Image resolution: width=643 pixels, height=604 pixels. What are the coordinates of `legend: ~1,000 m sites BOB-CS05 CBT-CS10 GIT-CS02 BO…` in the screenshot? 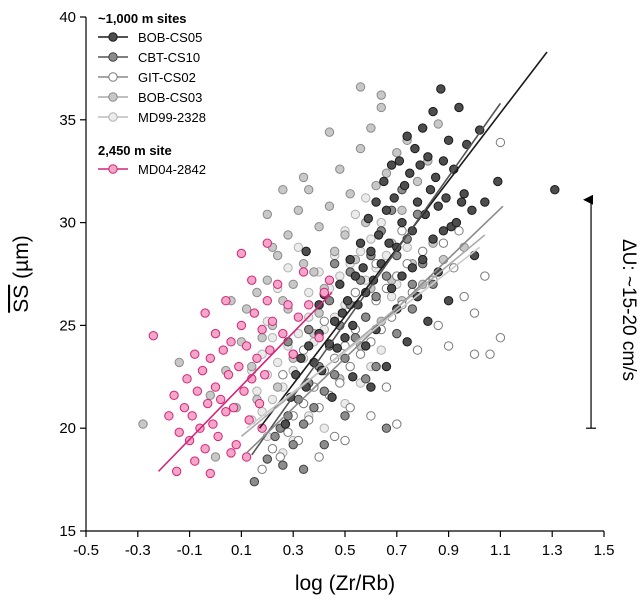 It's located at (152, 94).